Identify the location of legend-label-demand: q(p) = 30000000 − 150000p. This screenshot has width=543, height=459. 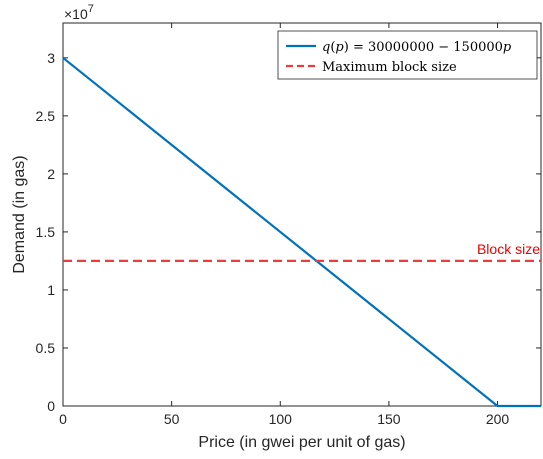
(417, 47).